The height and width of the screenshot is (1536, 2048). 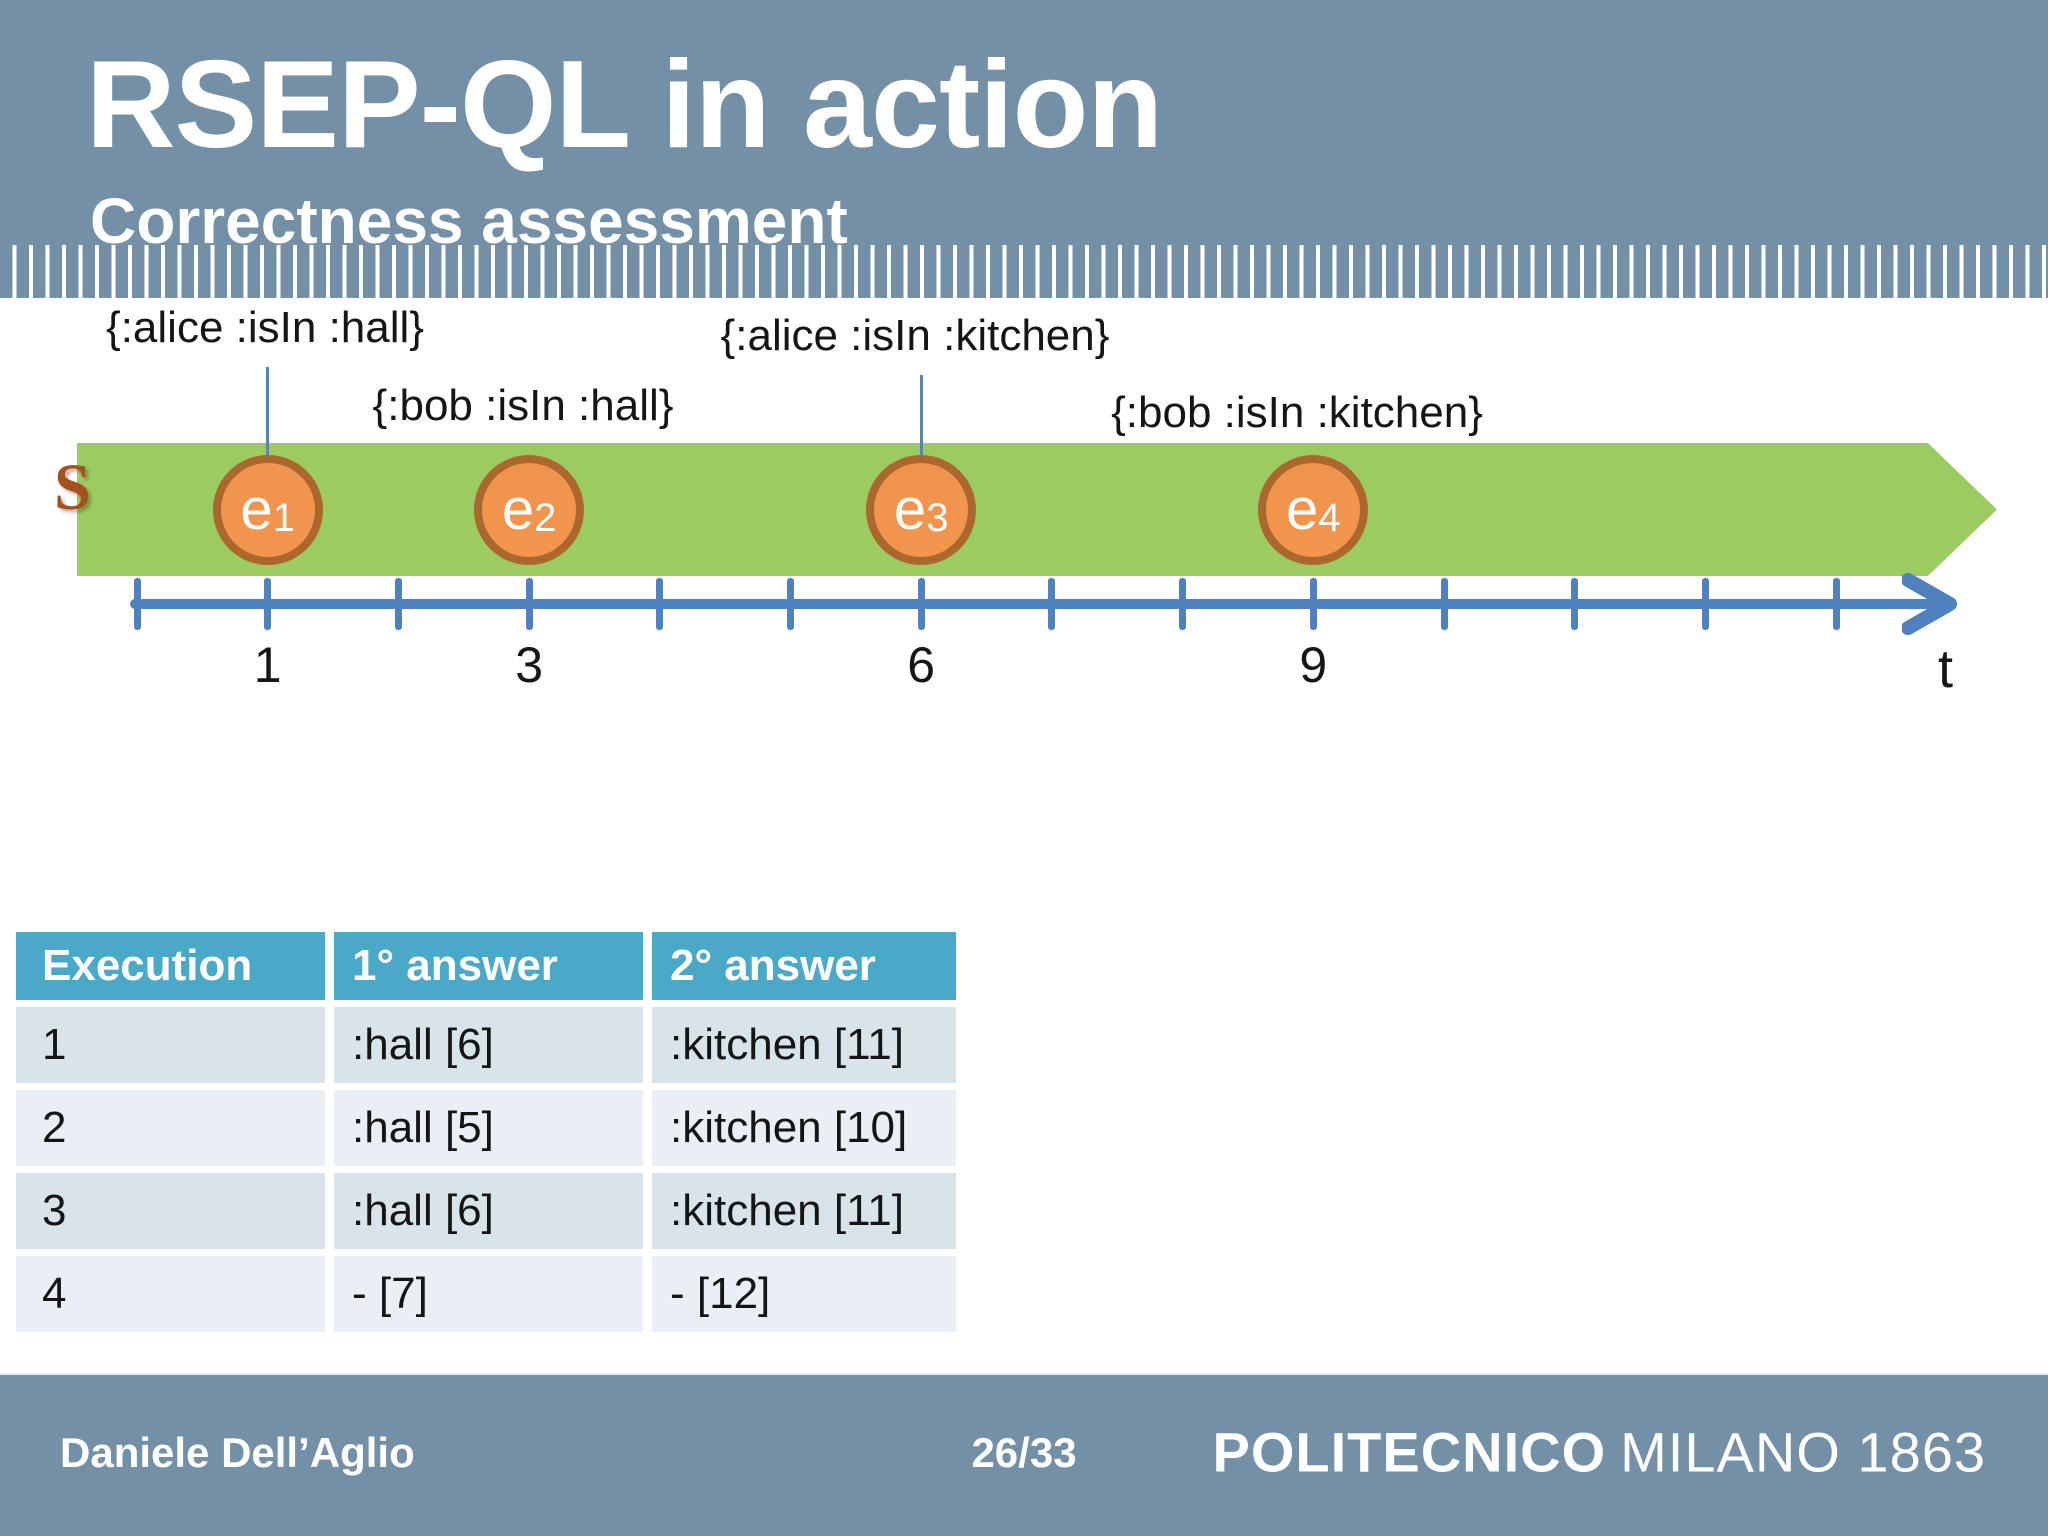 I want to click on politecnico-logo: POLITECNICO MILANO 1863, so click(x=1599, y=1451).